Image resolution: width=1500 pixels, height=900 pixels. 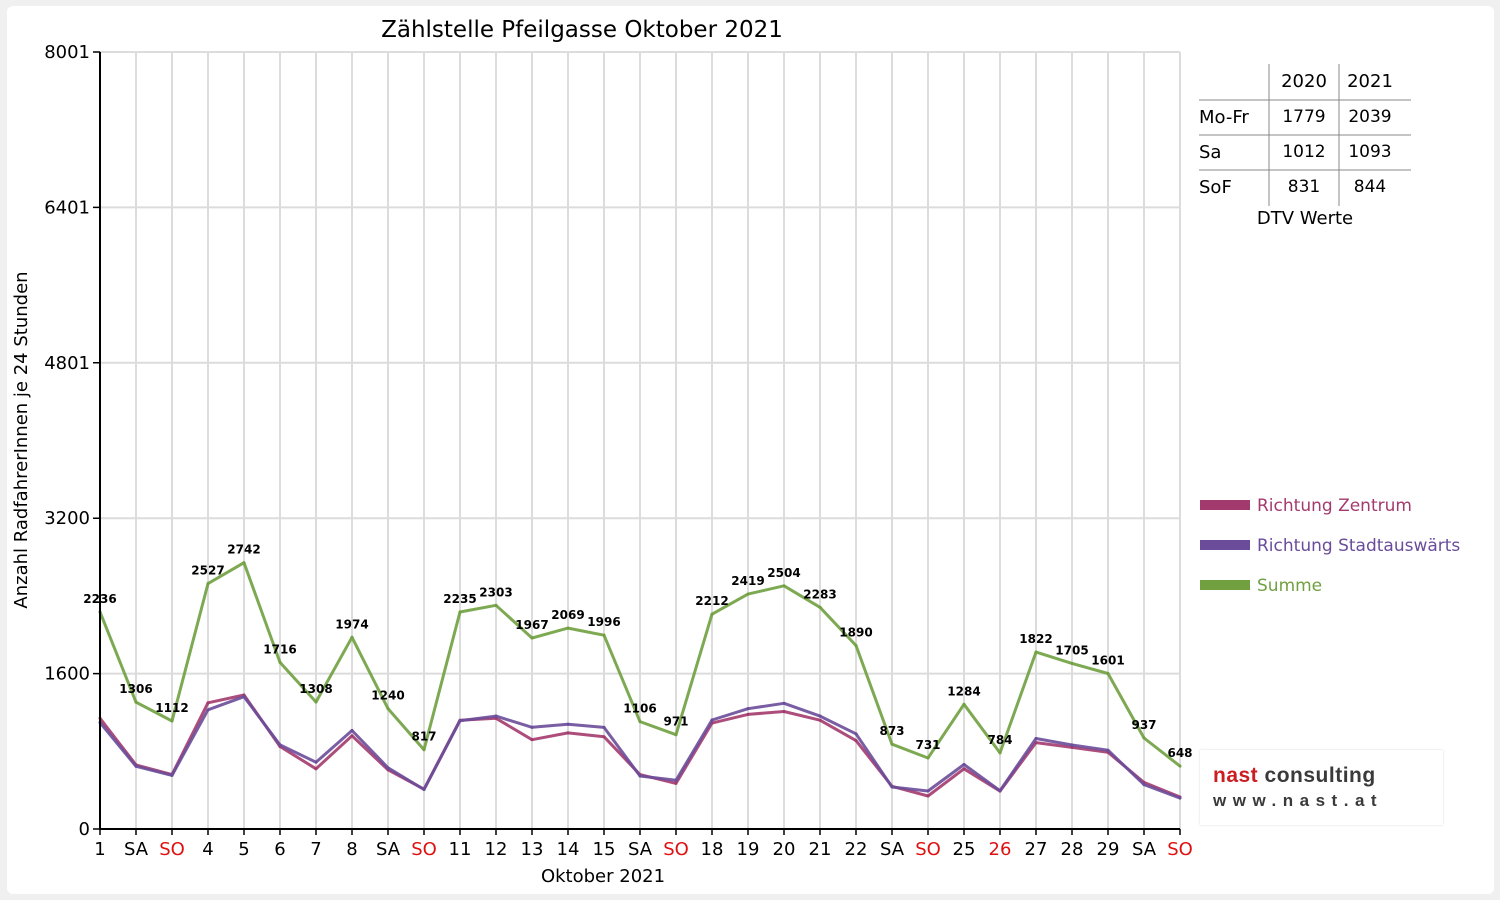 What do you see at coordinates (1224, 117) in the screenshot?
I see `dtv-row-label: Mo-Fr` at bounding box center [1224, 117].